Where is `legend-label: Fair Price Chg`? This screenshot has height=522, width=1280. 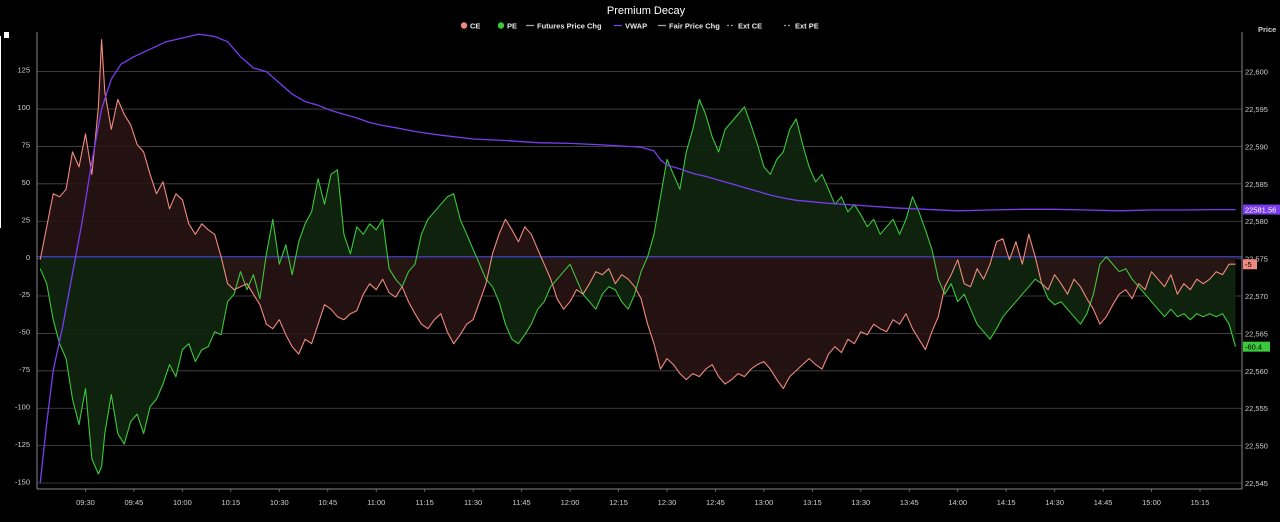 legend-label: Fair Price Chg is located at coordinates (694, 26).